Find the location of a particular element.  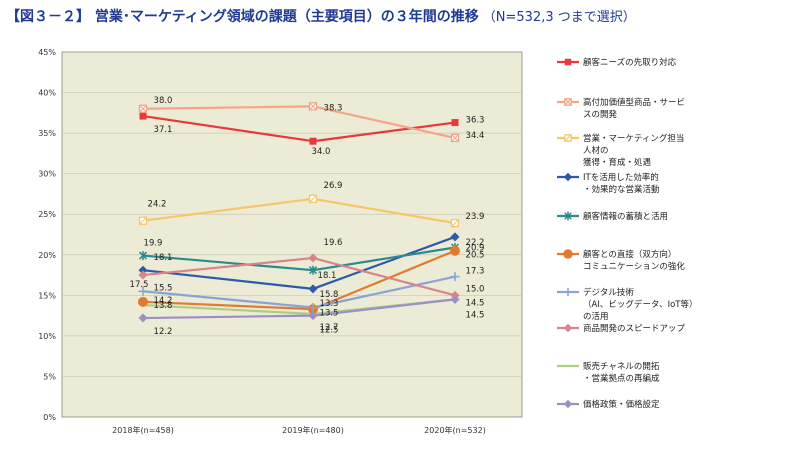

legend-item: 価格政策・価格設定 is located at coordinates (608, 404).